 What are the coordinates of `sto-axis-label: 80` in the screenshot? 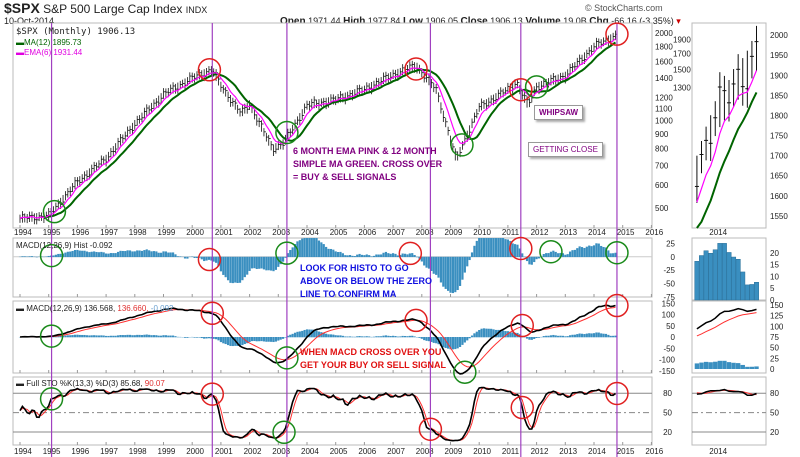 It's located at (667, 393).